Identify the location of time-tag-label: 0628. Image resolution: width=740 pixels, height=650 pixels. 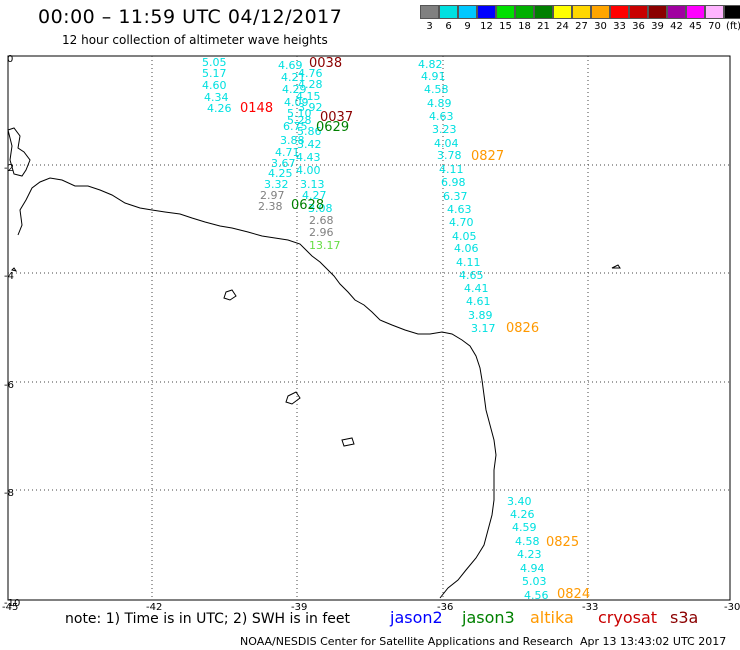
(308, 205).